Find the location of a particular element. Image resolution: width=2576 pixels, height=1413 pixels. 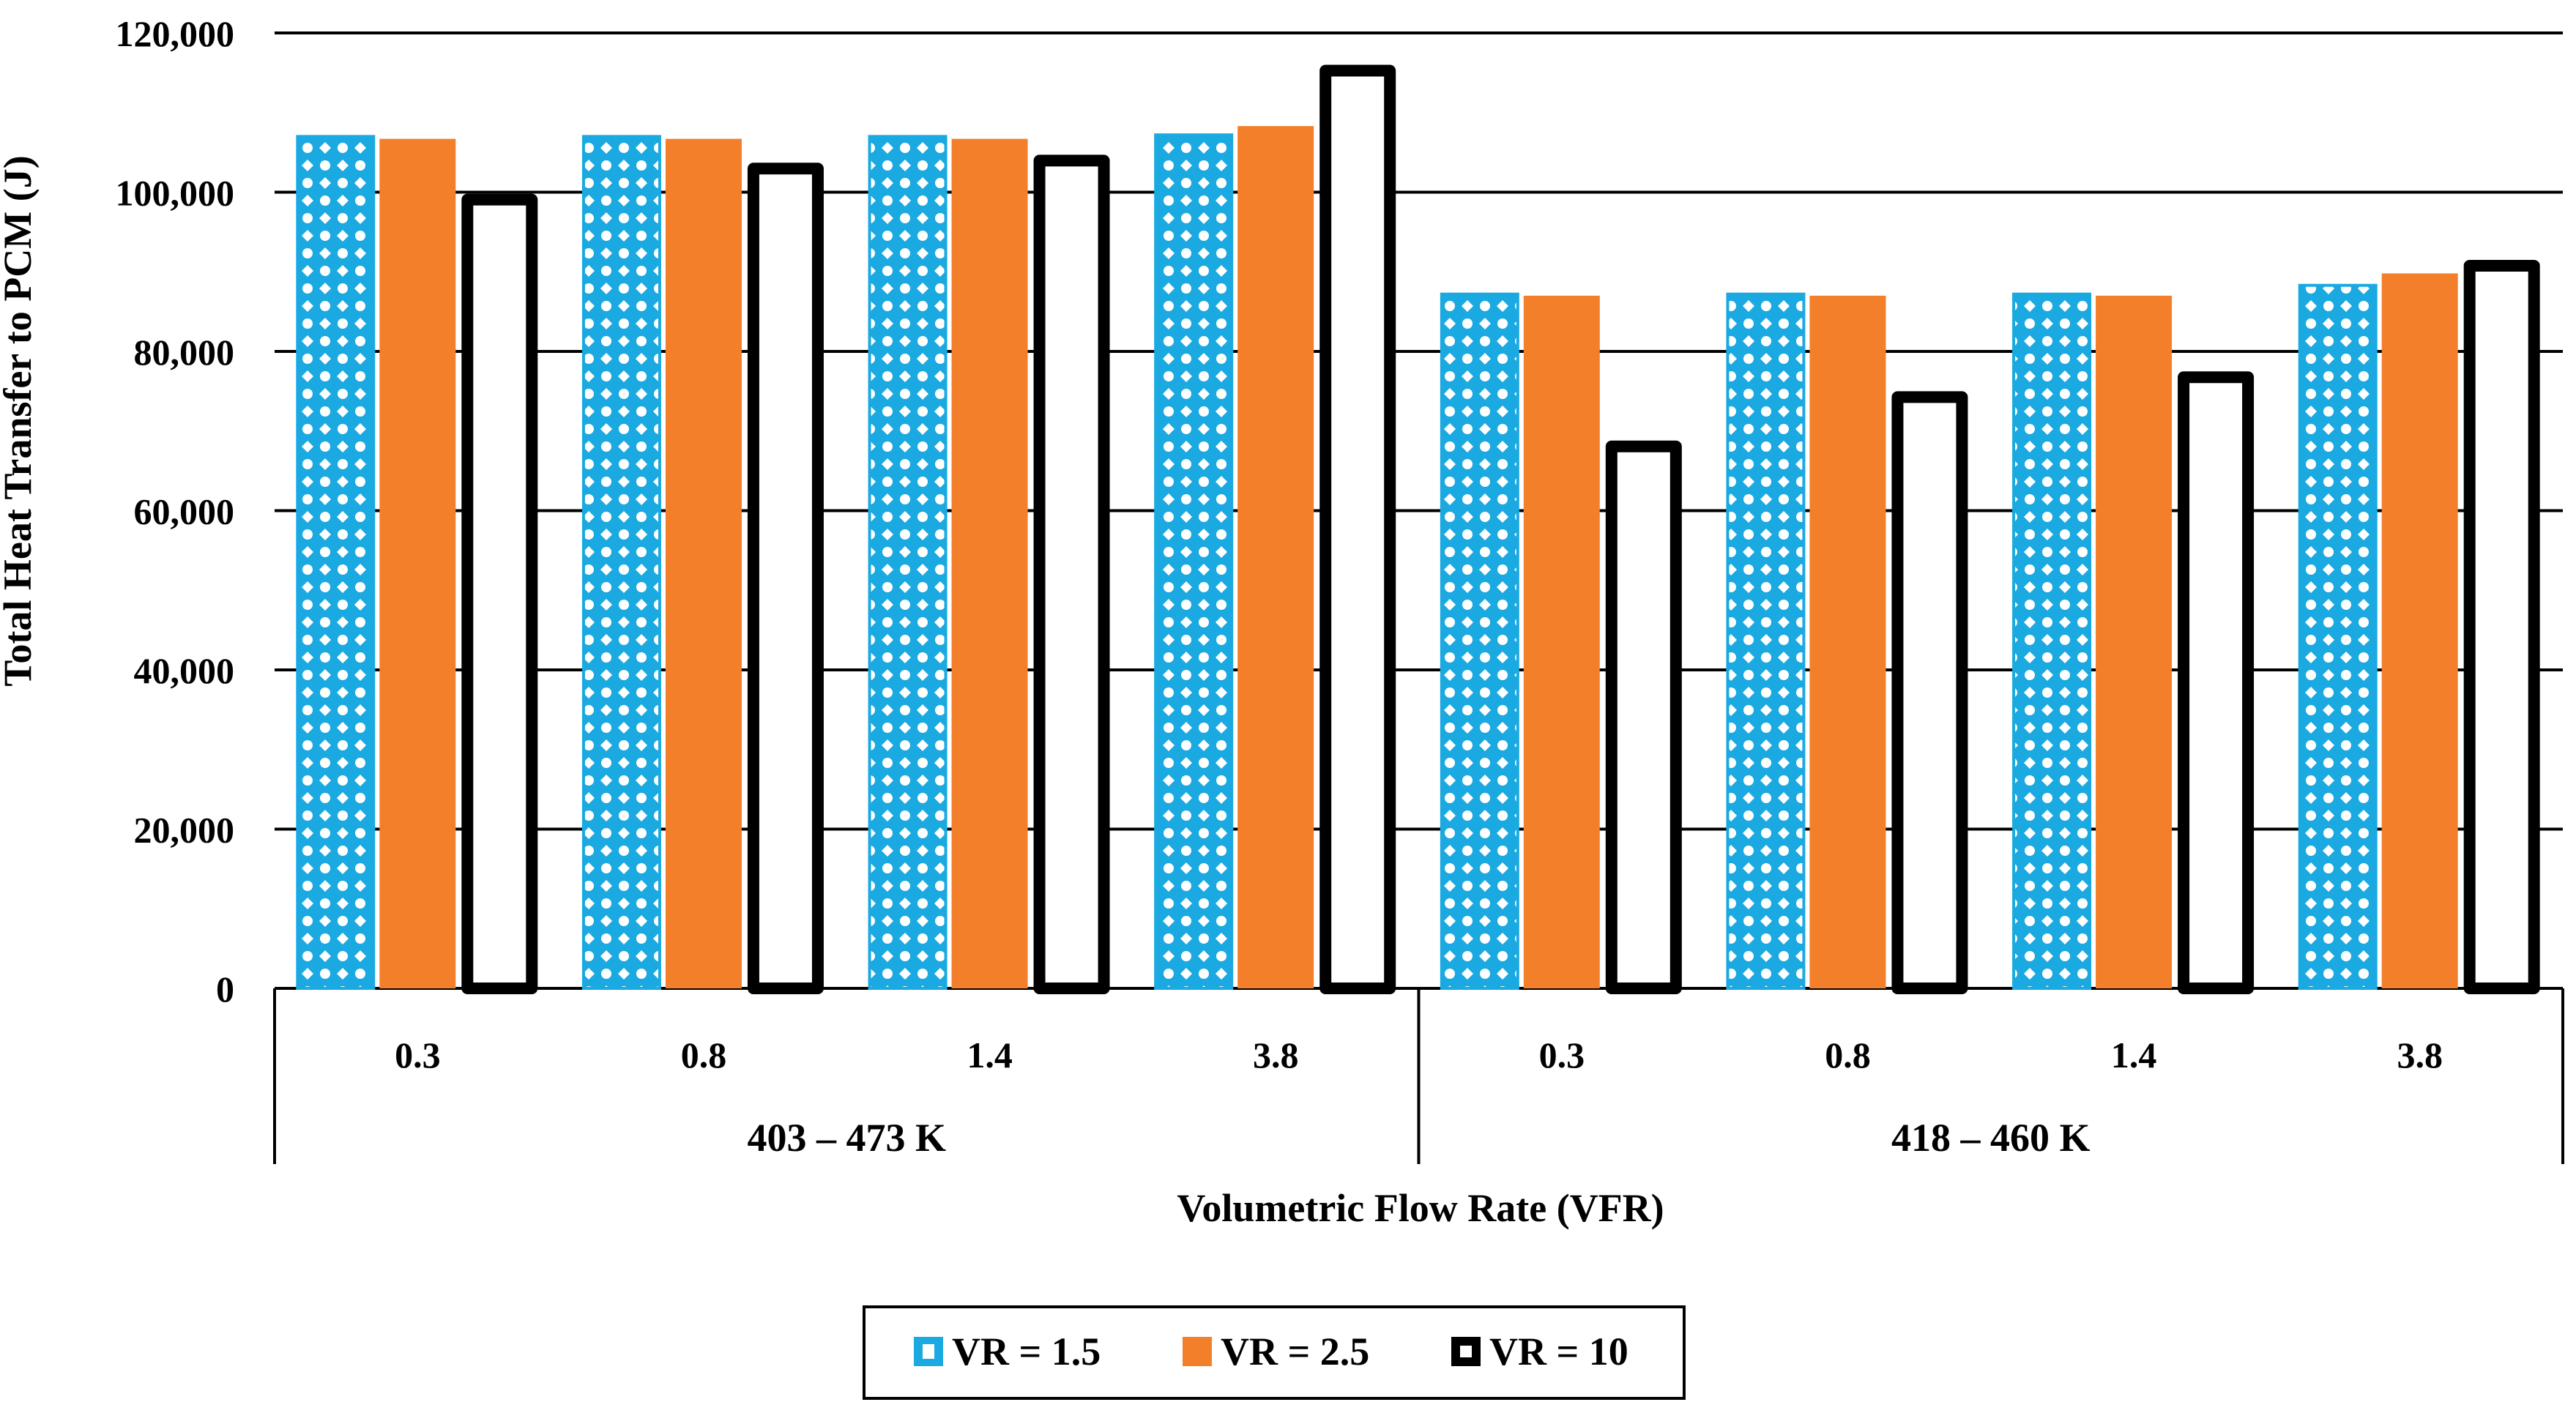

y-tick-label: 40,000 is located at coordinates (184, 670).